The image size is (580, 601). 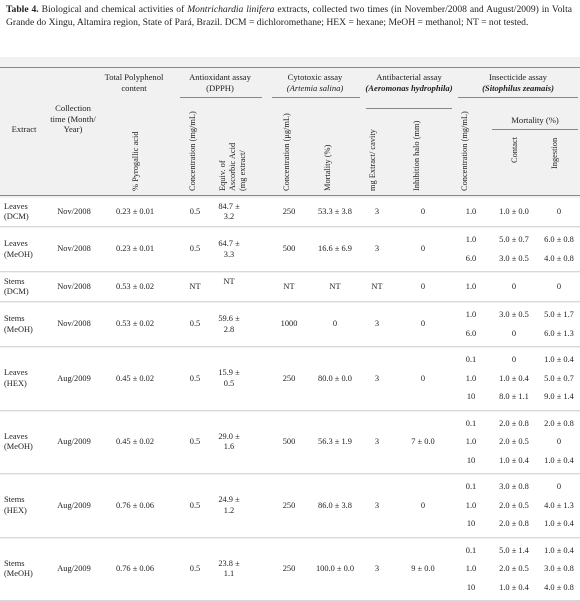 I want to click on insecticide-rule, so click(x=518, y=97).